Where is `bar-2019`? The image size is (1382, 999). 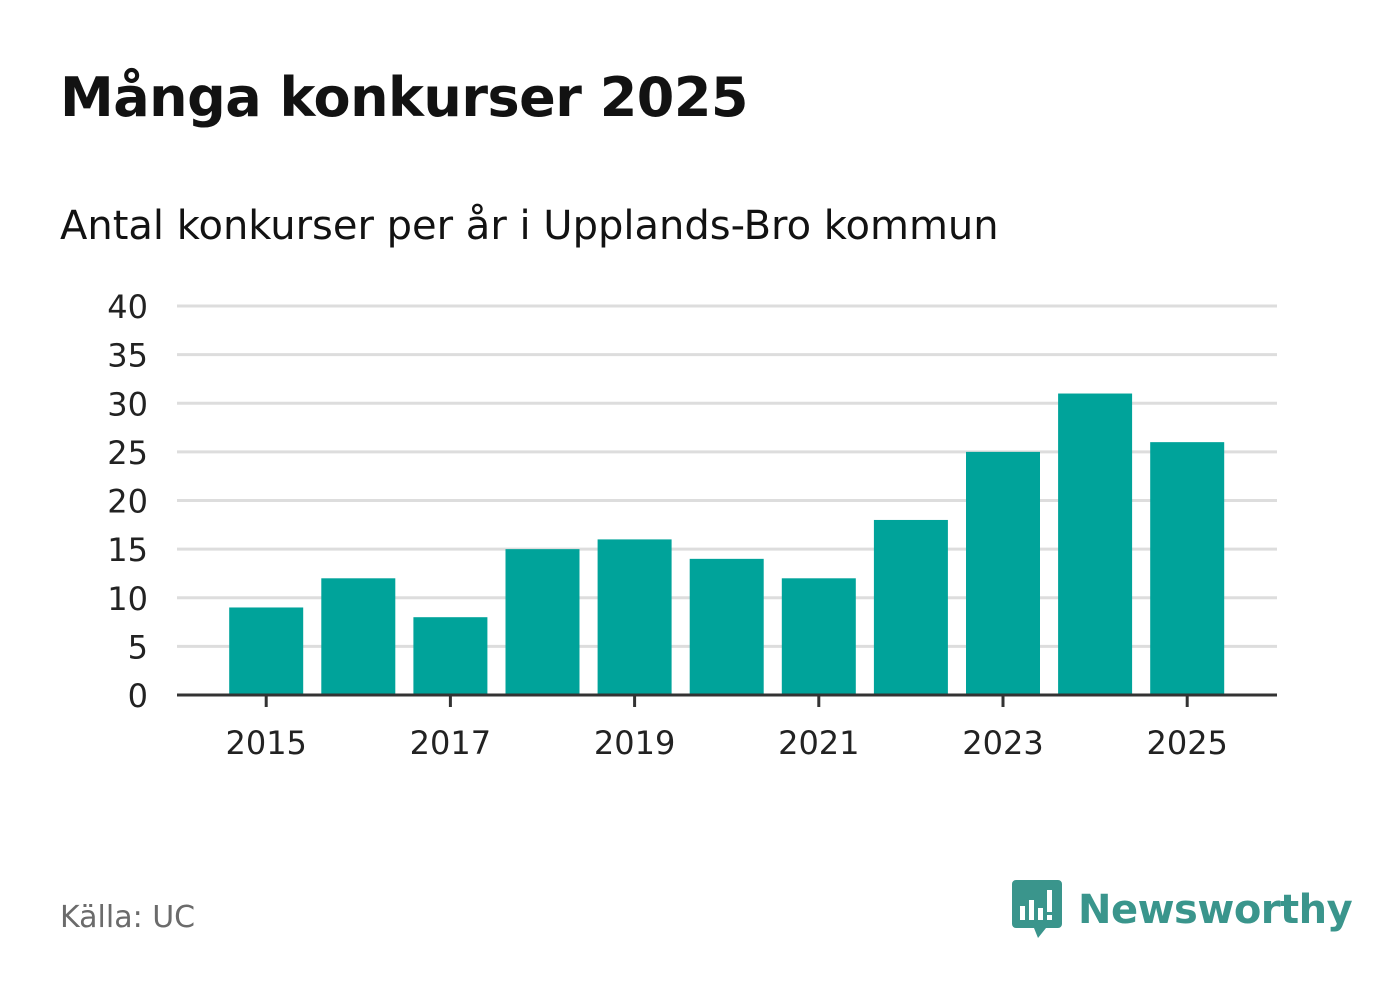 bar-2019 is located at coordinates (634, 617).